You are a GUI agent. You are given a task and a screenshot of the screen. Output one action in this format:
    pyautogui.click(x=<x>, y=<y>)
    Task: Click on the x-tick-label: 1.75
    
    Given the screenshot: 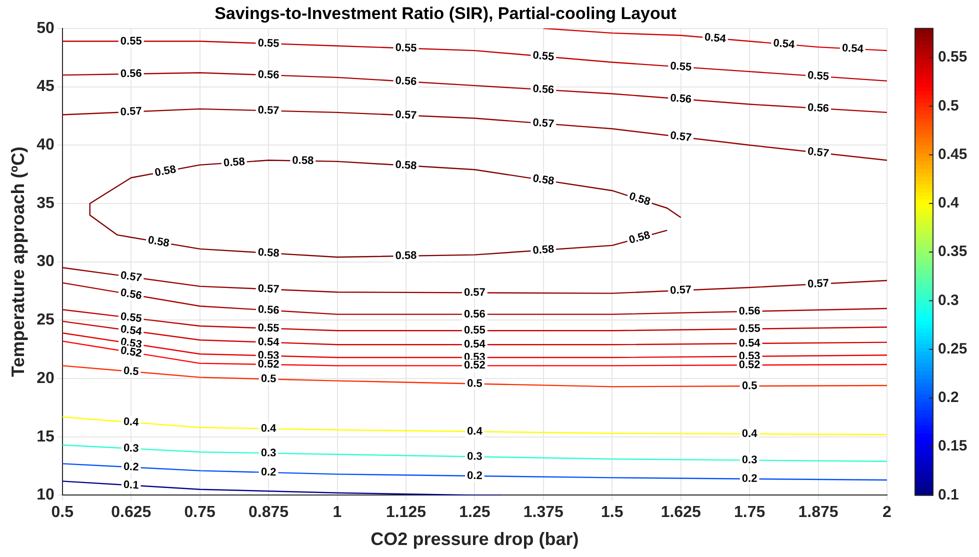 What is the action you would take?
    pyautogui.click(x=750, y=513)
    